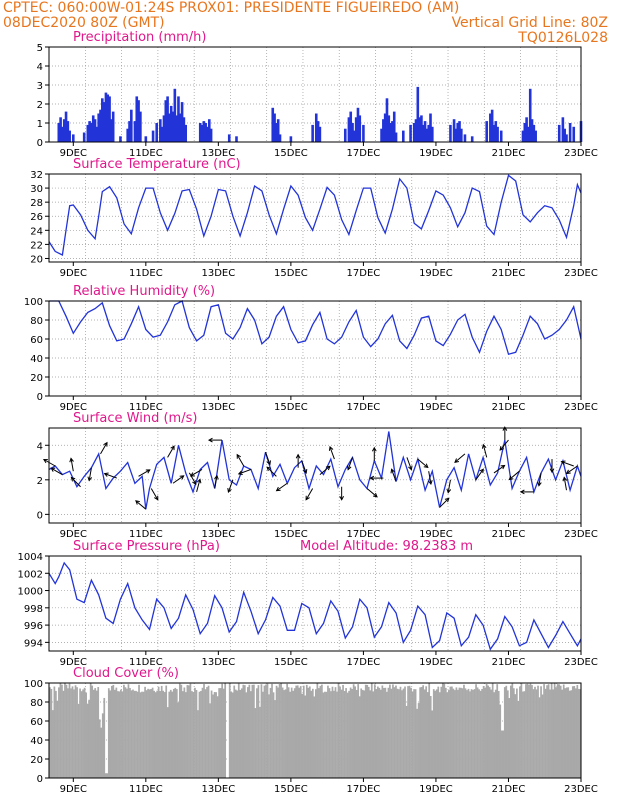  I want to click on panel-title-5: Cloud Cover (%), so click(126, 673).